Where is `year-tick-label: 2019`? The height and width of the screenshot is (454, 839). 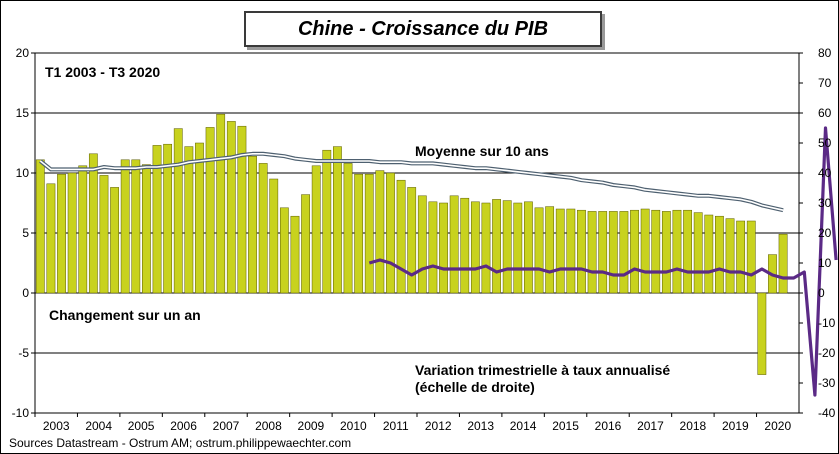 year-tick-label: 2019 is located at coordinates (735, 426).